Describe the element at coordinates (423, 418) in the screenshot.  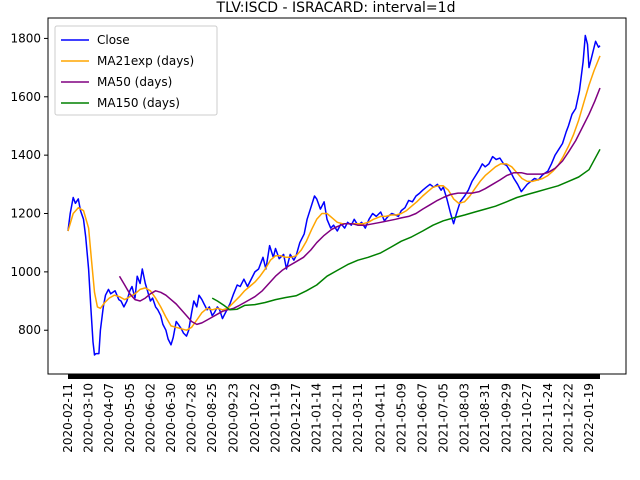
I see `x-tick-label: 2021-06-07` at that location.